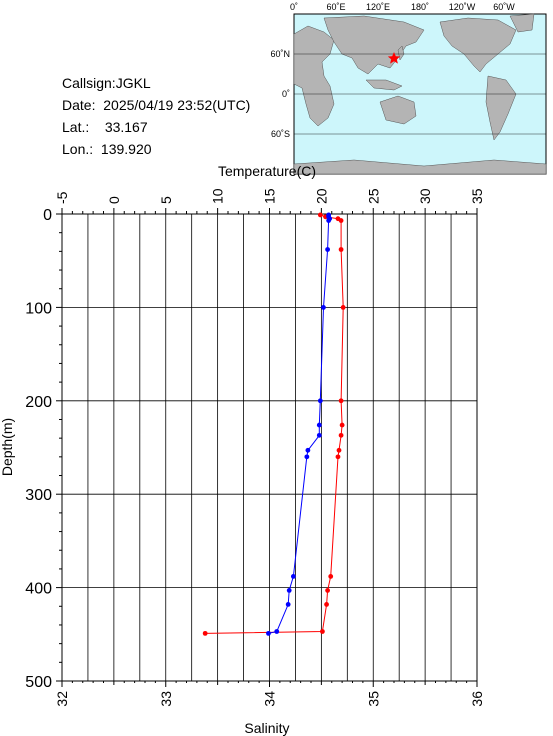  Describe the element at coordinates (62, 197) in the screenshot. I see `top-tick-label: -5` at that location.